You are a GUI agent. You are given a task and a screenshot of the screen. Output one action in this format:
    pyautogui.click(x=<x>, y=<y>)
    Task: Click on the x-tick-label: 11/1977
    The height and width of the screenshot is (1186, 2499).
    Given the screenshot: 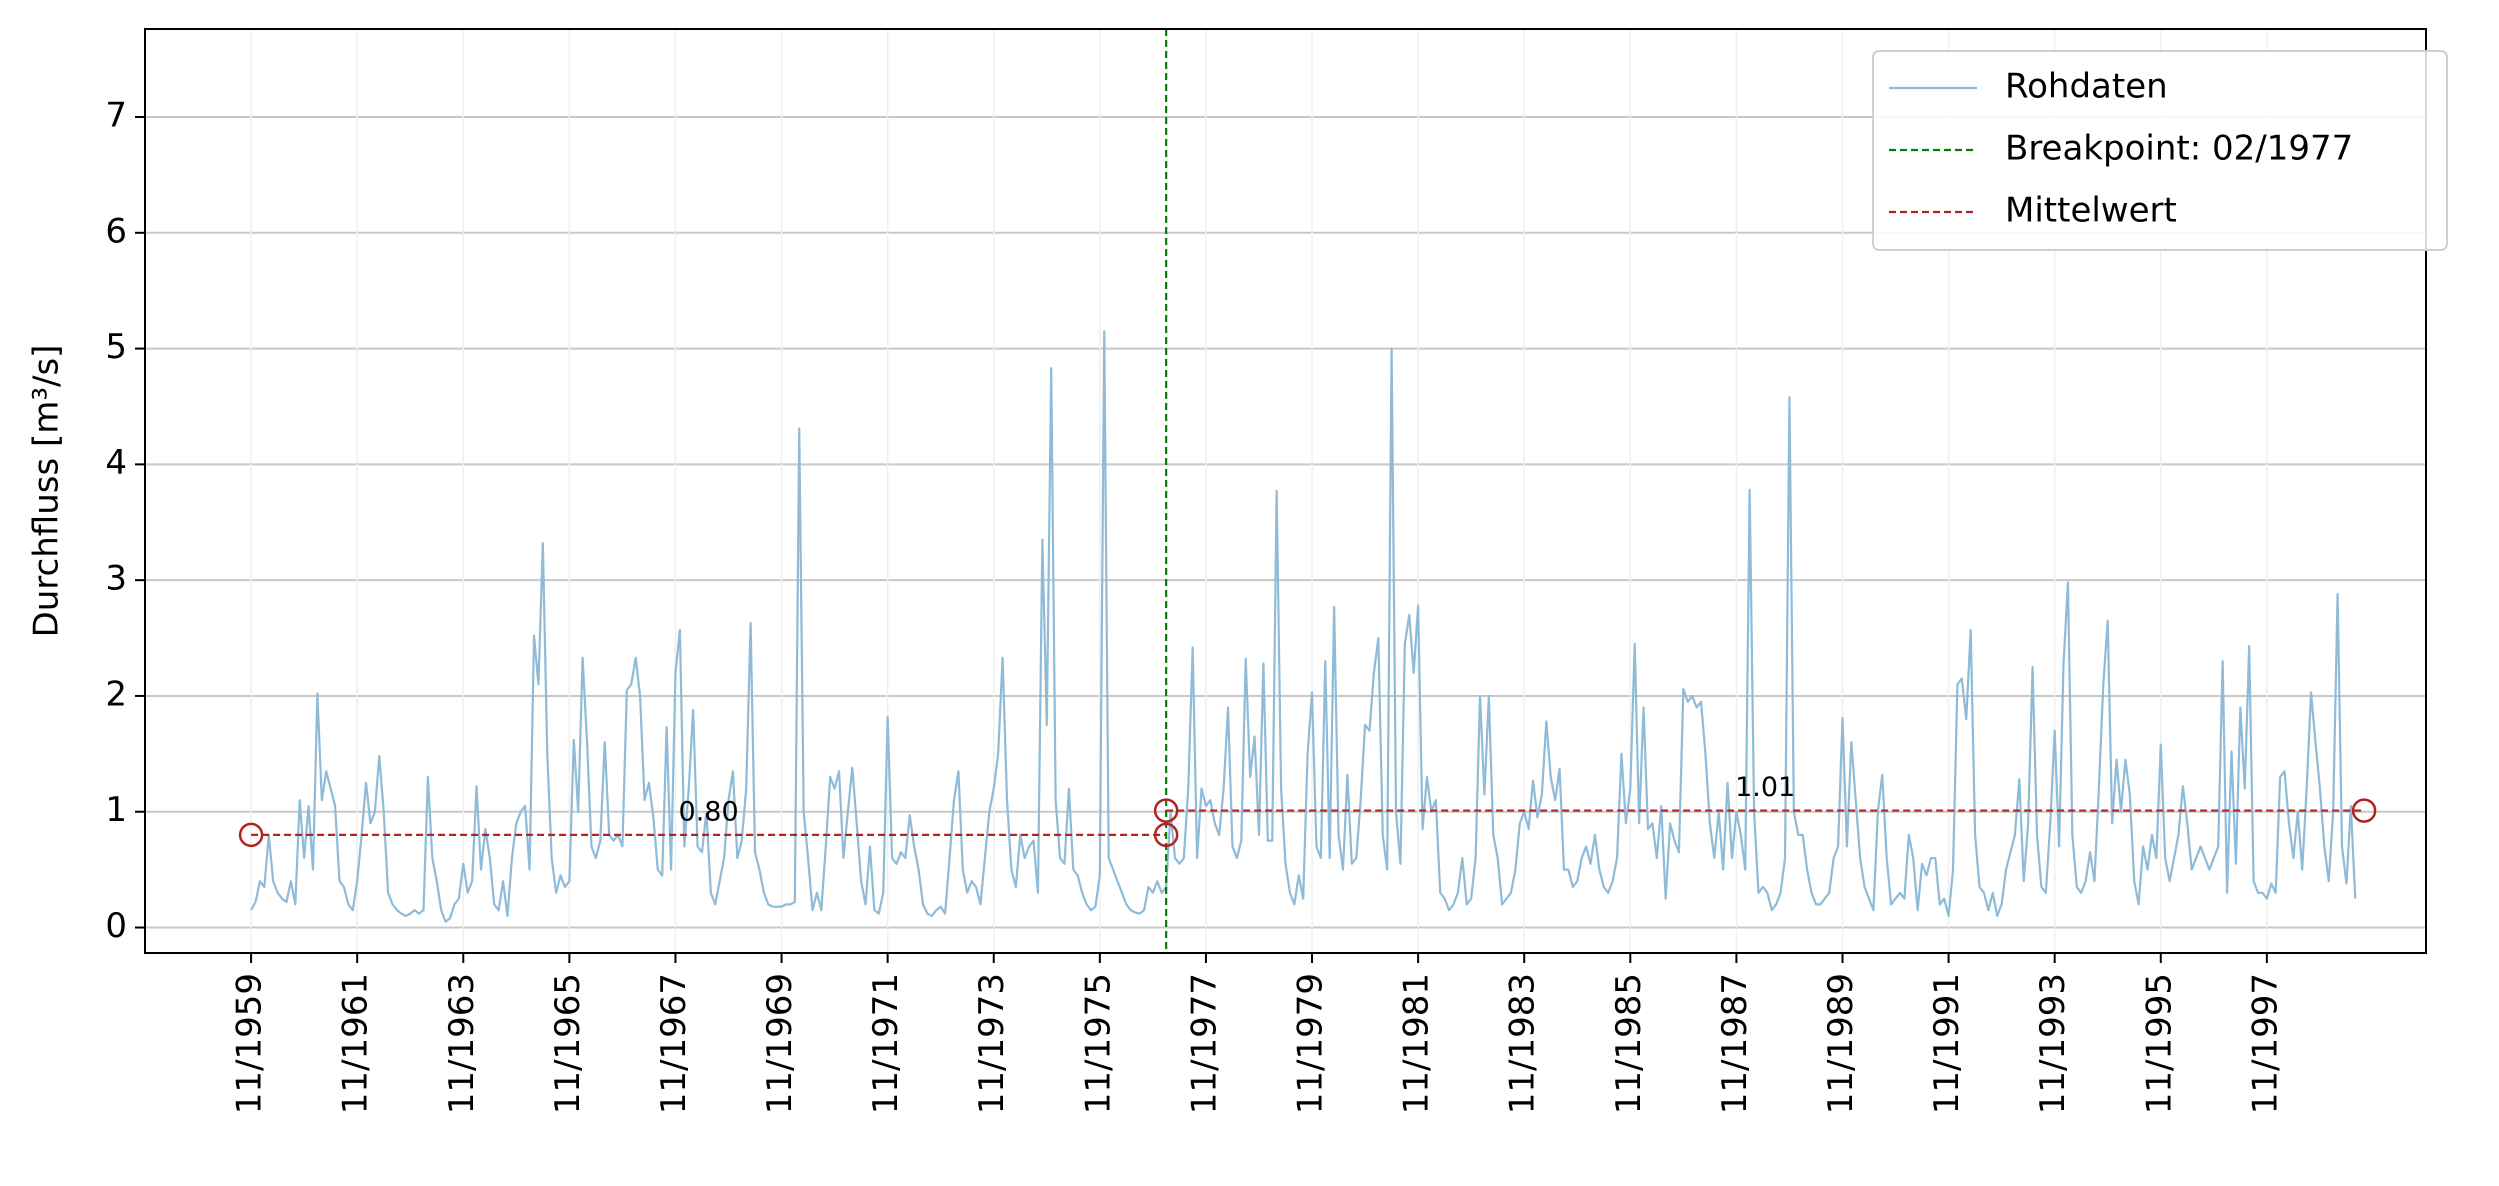 What is the action you would take?
    pyautogui.click(x=1204, y=1043)
    